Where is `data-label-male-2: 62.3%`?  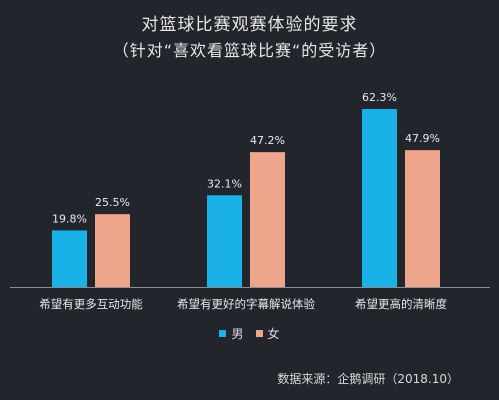 data-label-male-2: 62.3% is located at coordinates (379, 97).